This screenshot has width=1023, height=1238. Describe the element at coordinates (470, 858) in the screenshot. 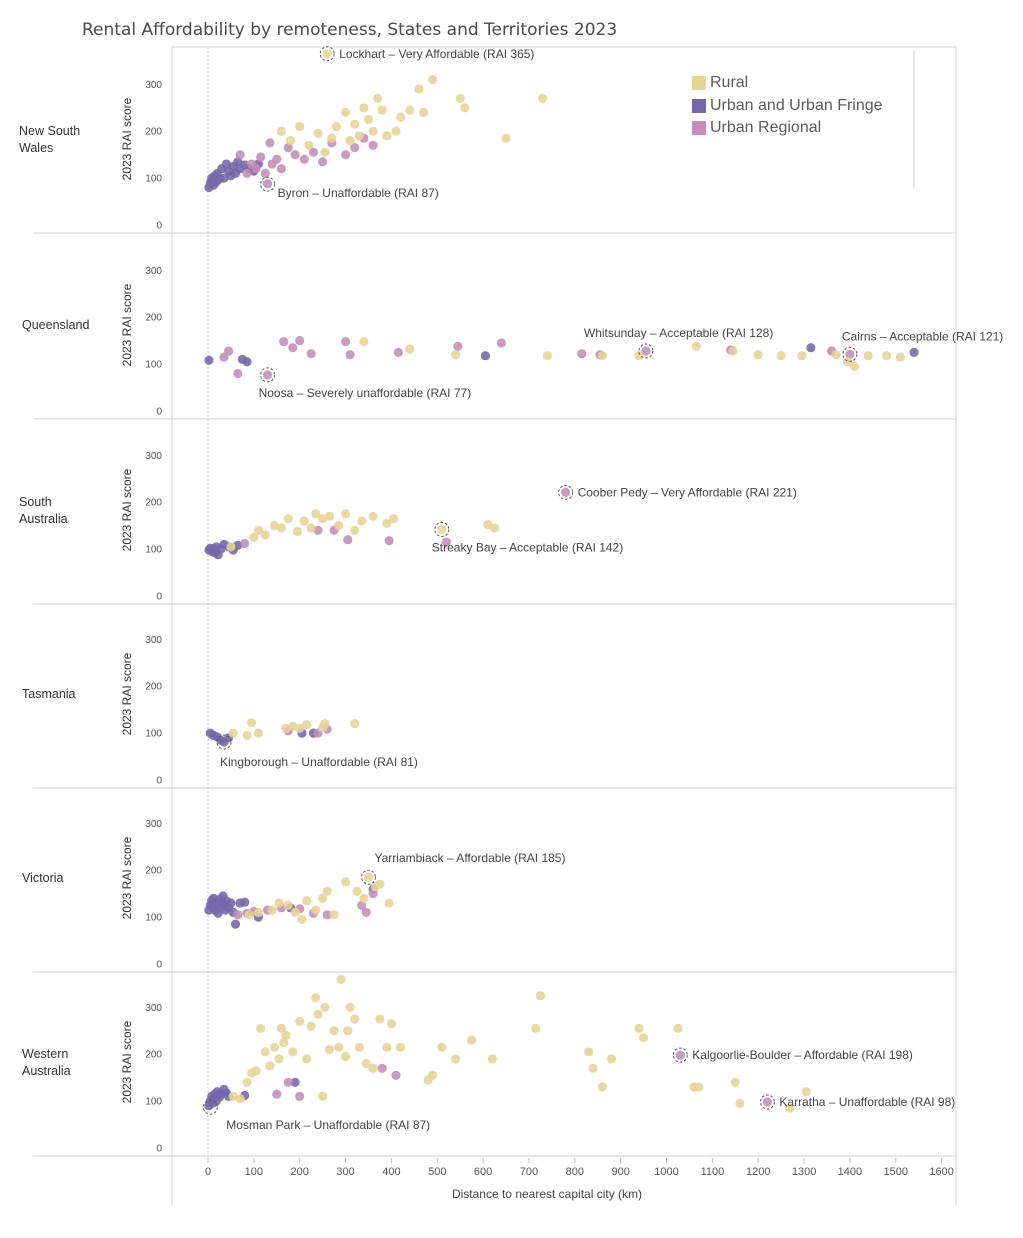

I see `annotation-label: Yarriambiack – Affordable (RAI 185)` at that location.